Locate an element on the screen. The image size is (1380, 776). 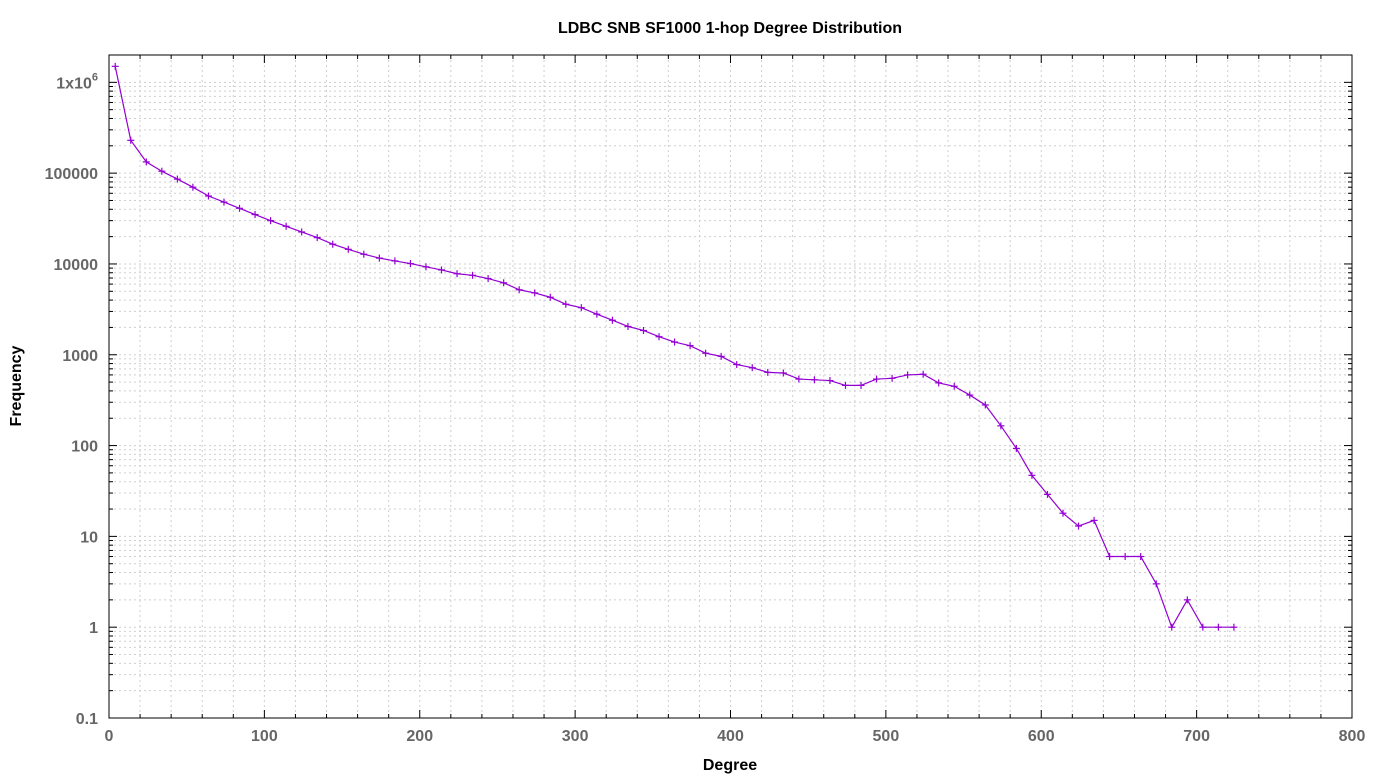
y-axis-label: Frequency is located at coordinates (16, 385).